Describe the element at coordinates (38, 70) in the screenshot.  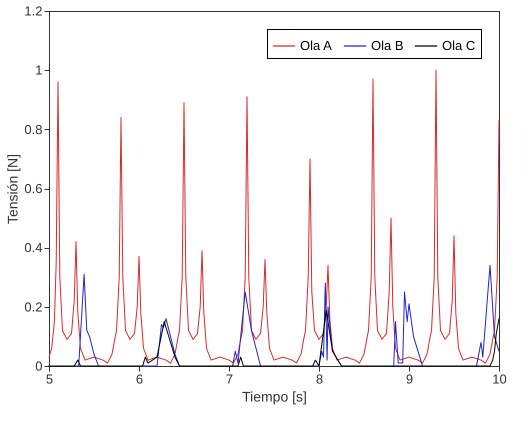
I see `y-tick-label: 1` at that location.